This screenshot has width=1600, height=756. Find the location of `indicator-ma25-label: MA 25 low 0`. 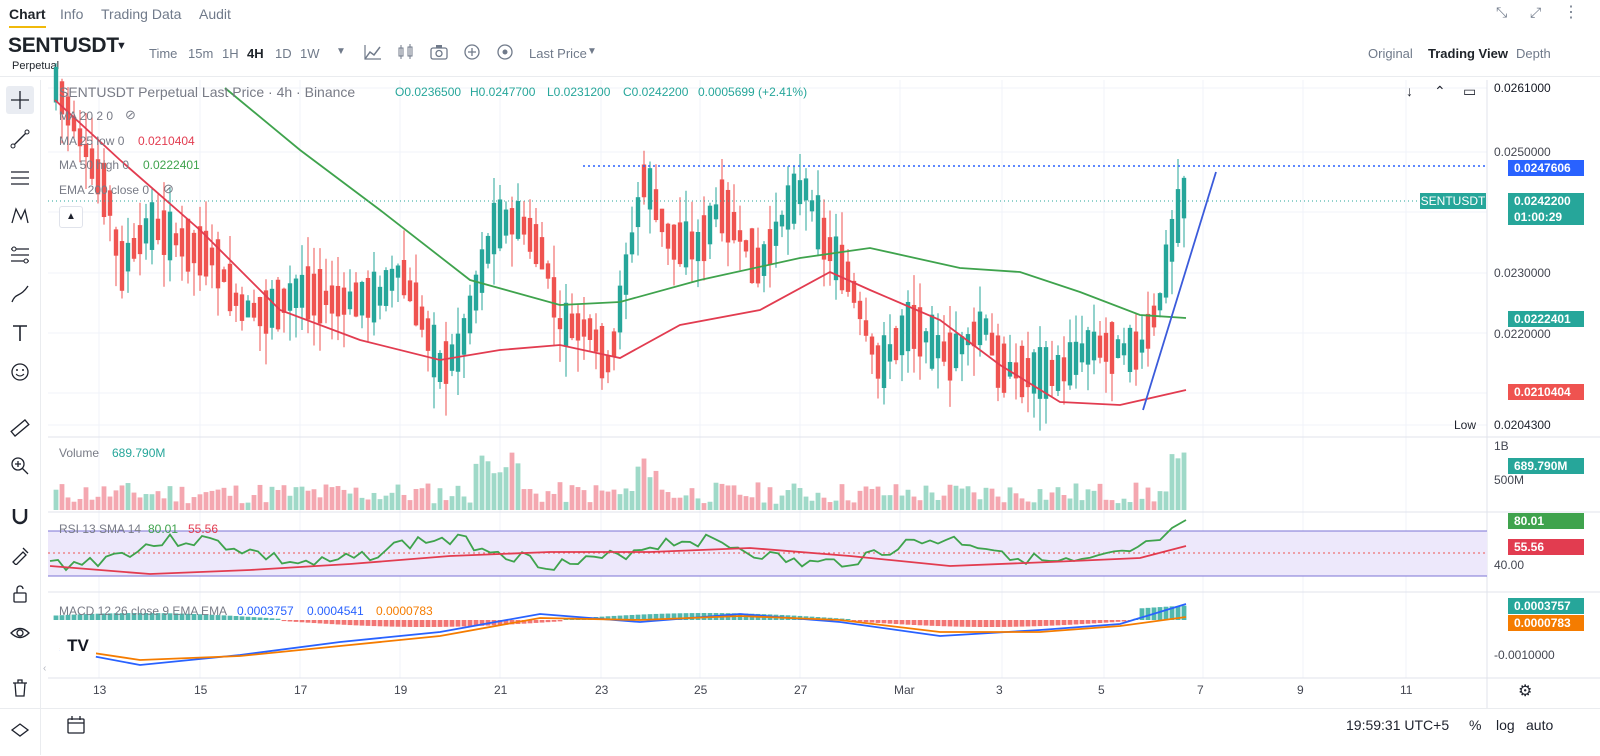

indicator-ma25-label: MA 25 low 0 is located at coordinates (92, 141).